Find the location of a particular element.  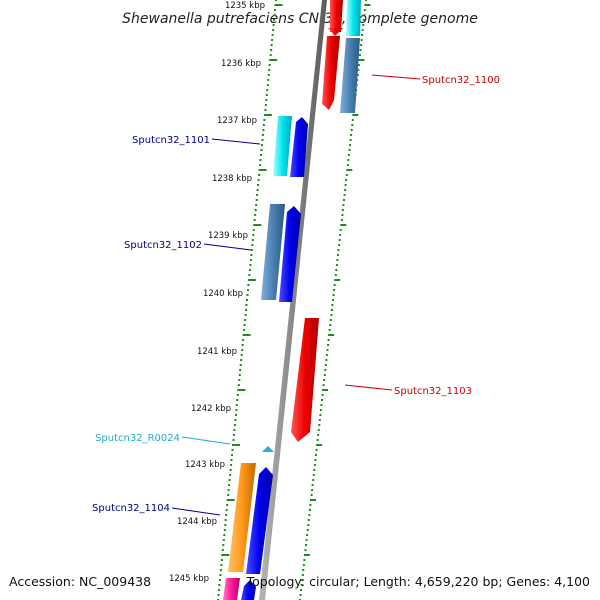

label-sputcn32-1103: Sputcn32_1103 is located at coordinates (433, 391).